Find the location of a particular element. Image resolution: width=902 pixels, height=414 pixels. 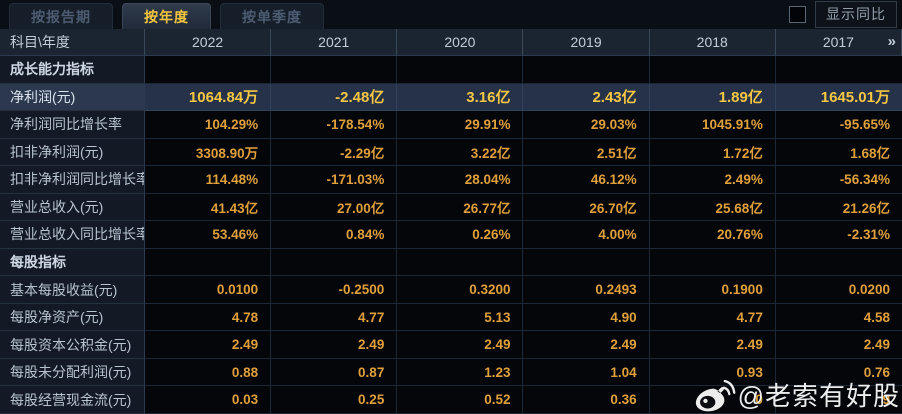

value-cell: 104.29% is located at coordinates (208, 125).